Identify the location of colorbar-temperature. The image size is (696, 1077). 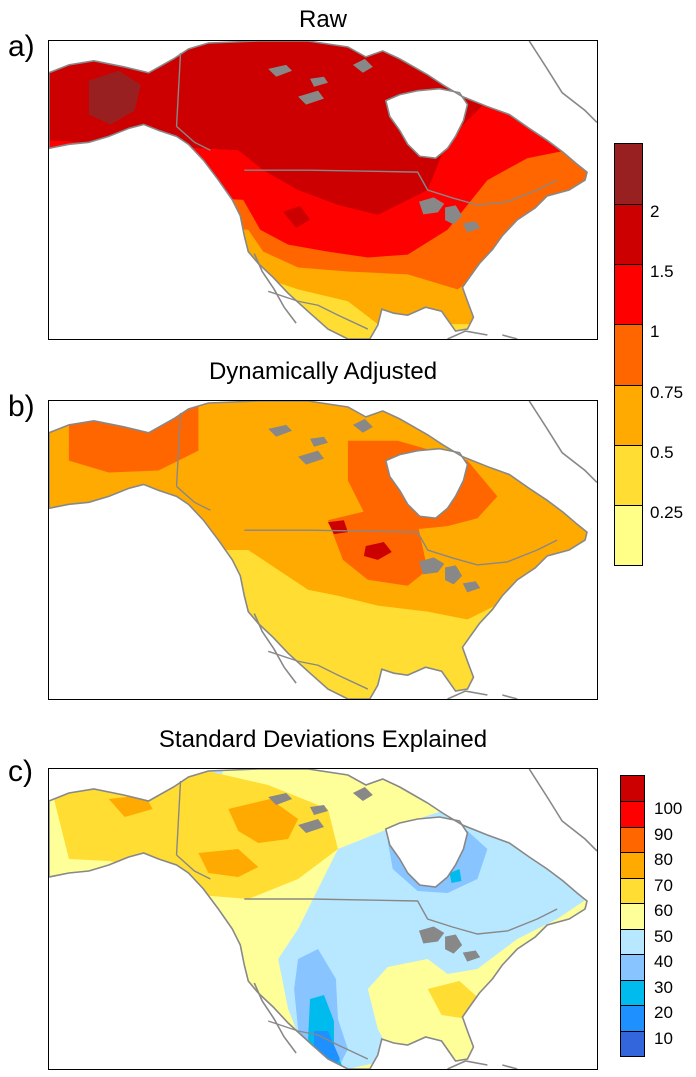
(628, 354).